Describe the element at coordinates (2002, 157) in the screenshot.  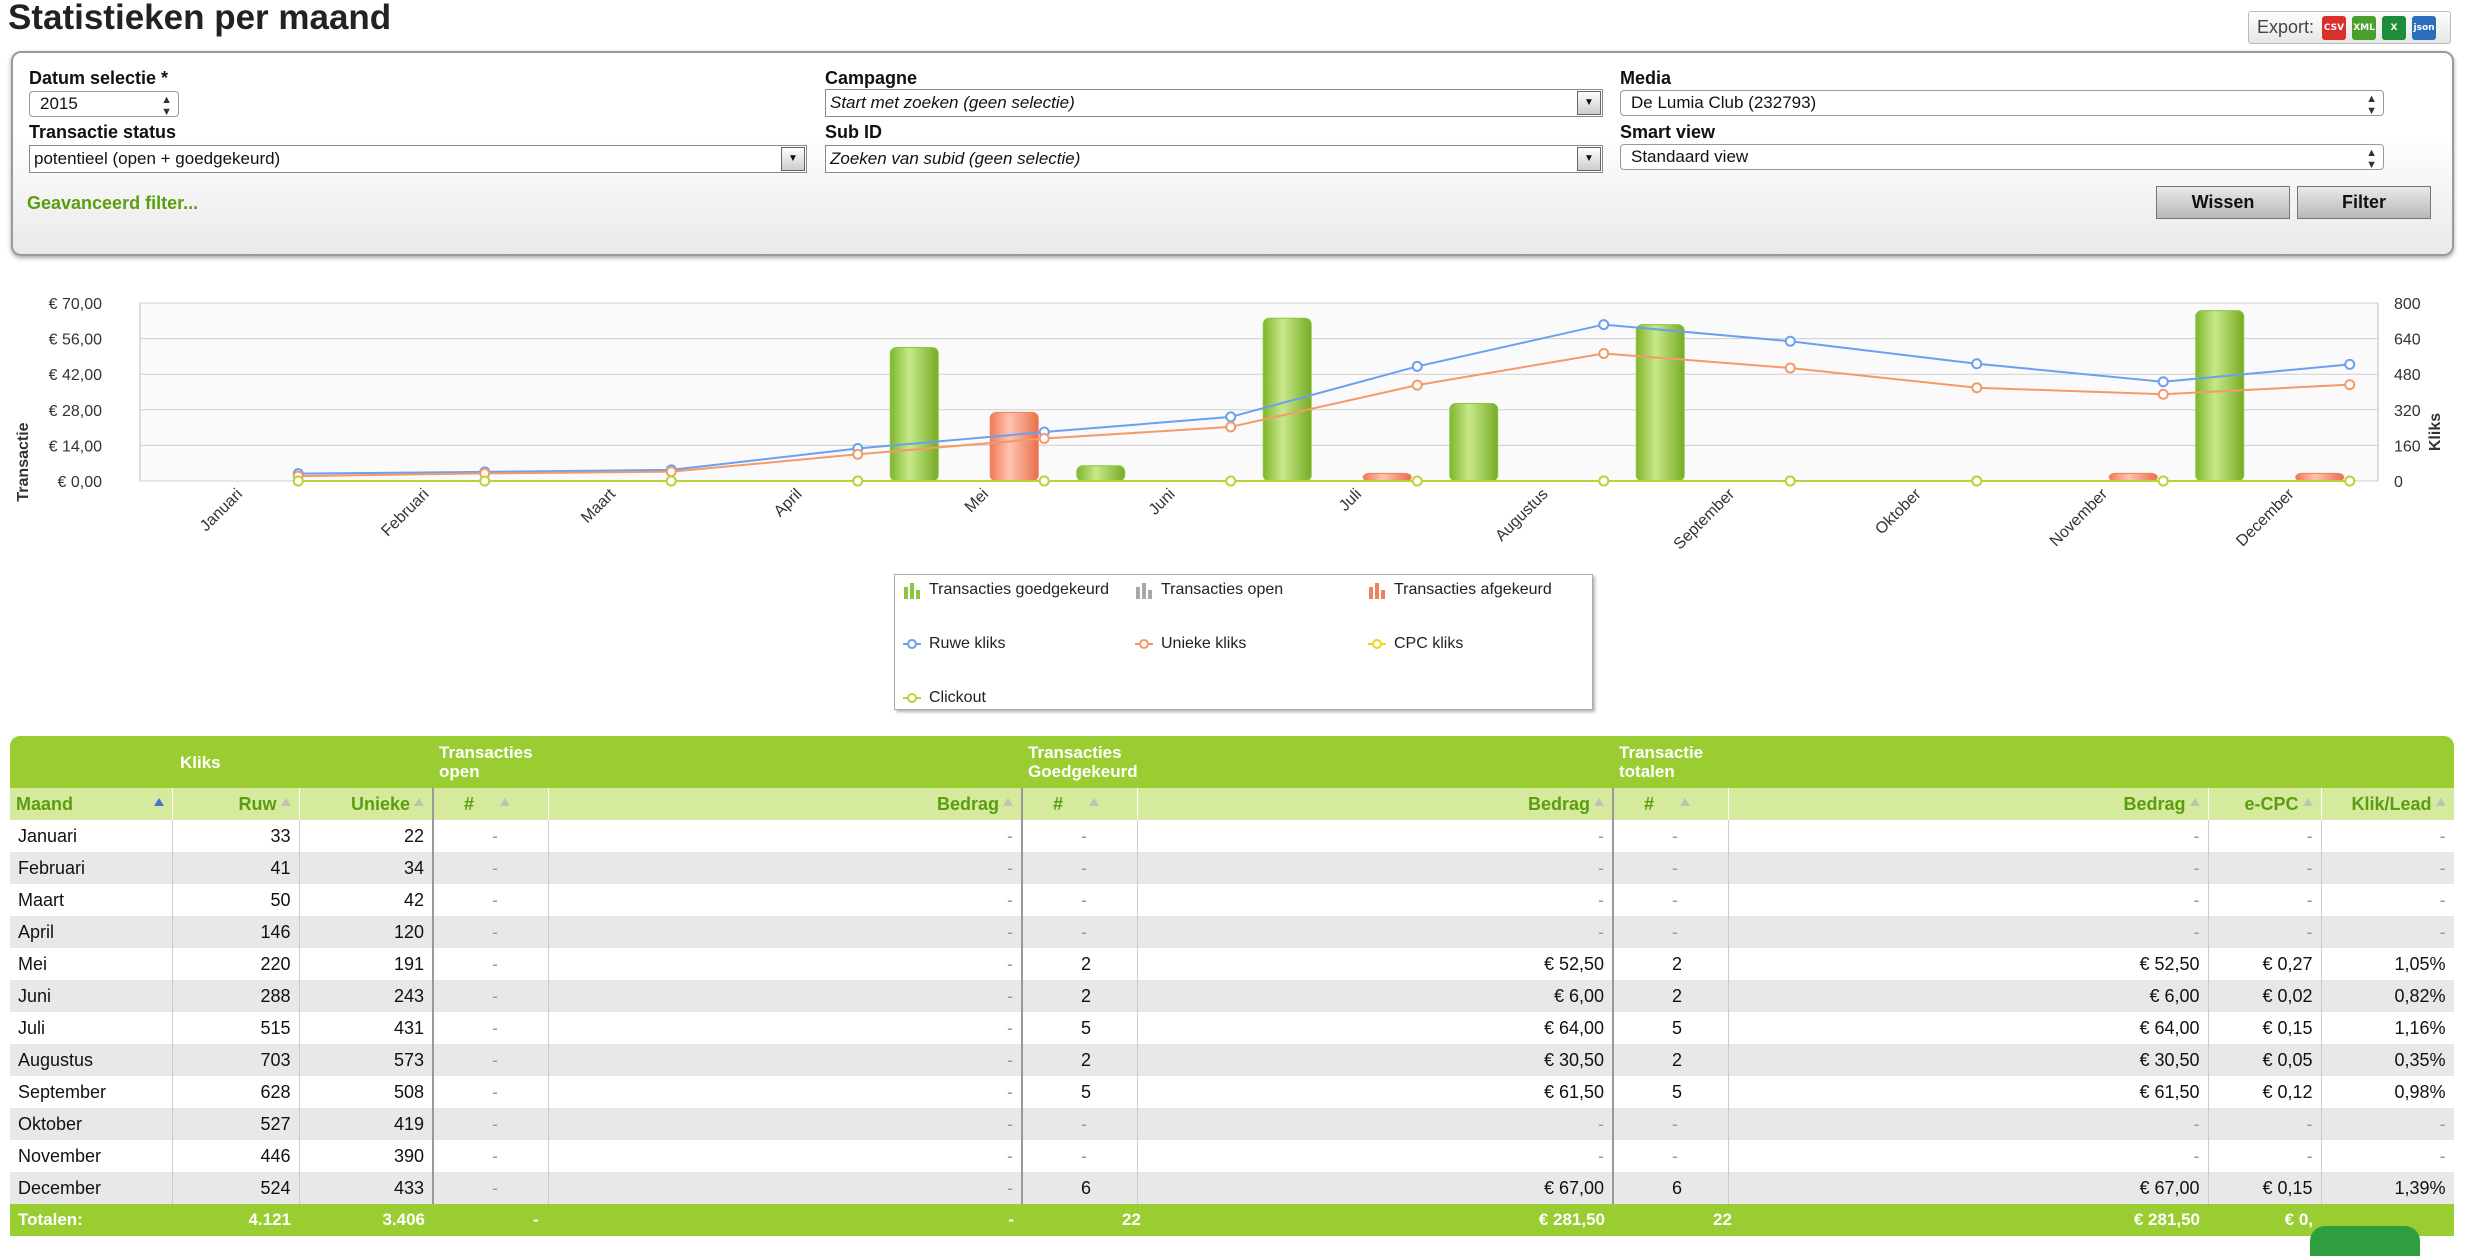
I see `smartview-select: Standaard view ▲ ▼` at that location.